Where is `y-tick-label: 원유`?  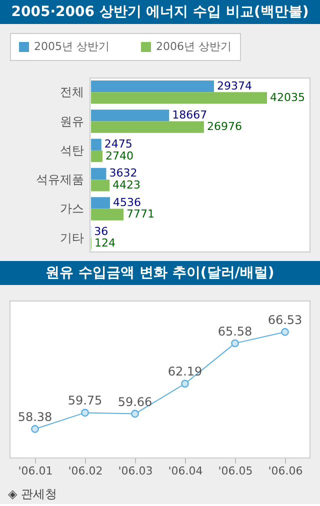 y-tick-label: 원유 is located at coordinates (72, 121).